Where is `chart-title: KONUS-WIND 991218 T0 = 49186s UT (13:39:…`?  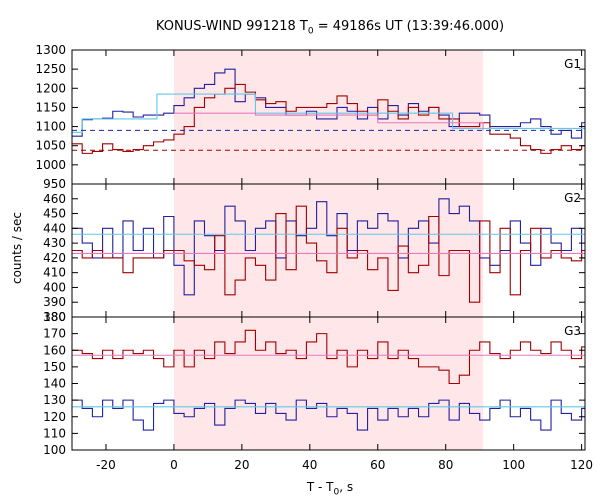
chart-title: KONUS-WIND 991218 T0 = 49186s UT (13:39:… is located at coordinates (330, 28).